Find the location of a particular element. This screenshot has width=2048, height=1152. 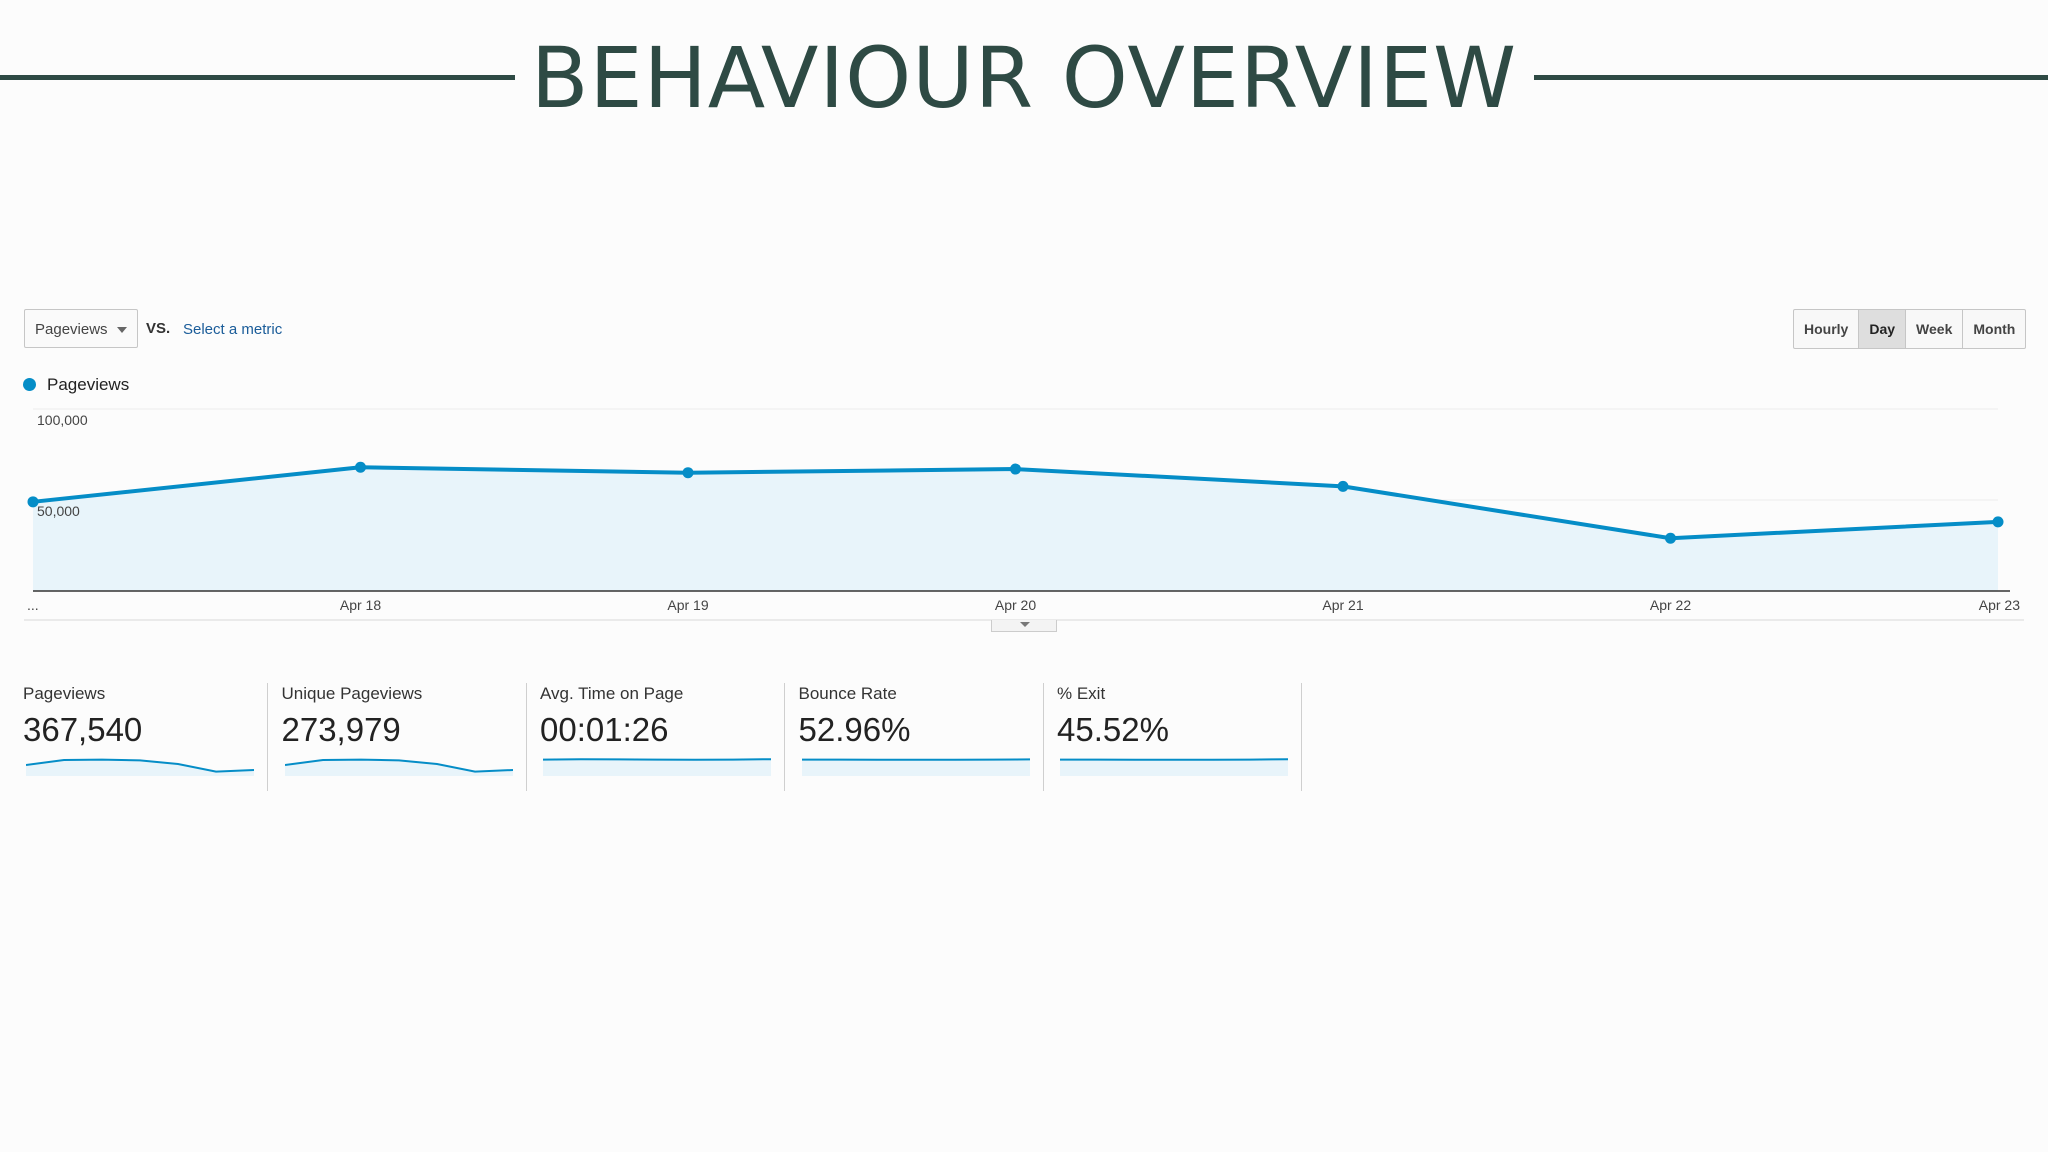

scorecard-value: 273,979 is located at coordinates (341, 729).